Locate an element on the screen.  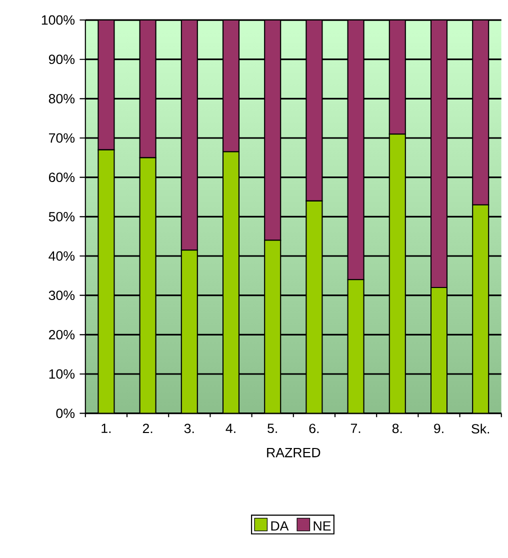
legend-label: DA is located at coordinates (280, 526).